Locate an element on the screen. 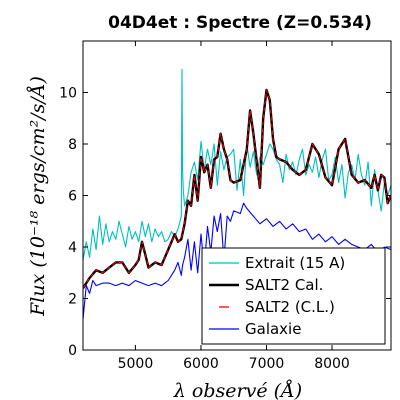  x-tick-label: 5000 is located at coordinates (136, 364).